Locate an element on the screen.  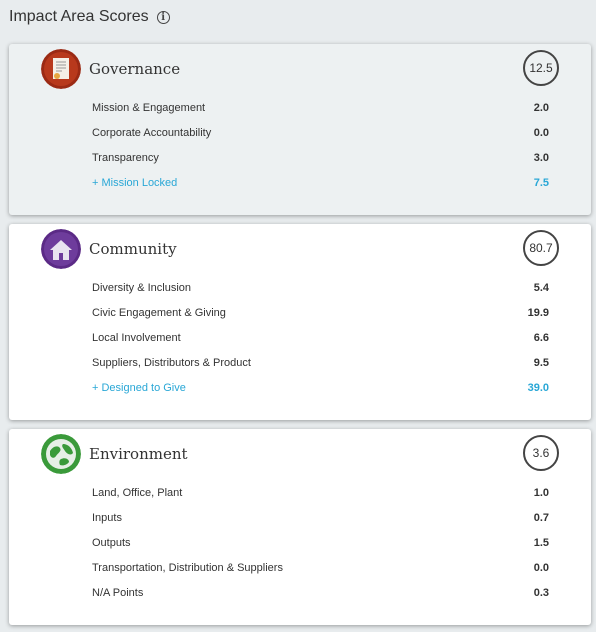
row-label: N/A Points is located at coordinates (118, 592).